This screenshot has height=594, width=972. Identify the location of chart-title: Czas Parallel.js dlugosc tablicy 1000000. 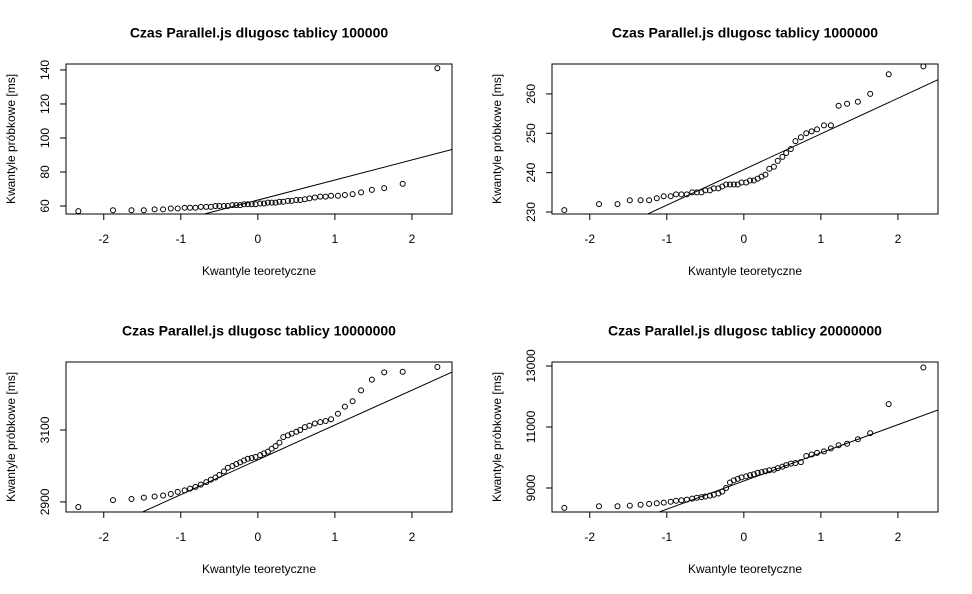
(745, 33).